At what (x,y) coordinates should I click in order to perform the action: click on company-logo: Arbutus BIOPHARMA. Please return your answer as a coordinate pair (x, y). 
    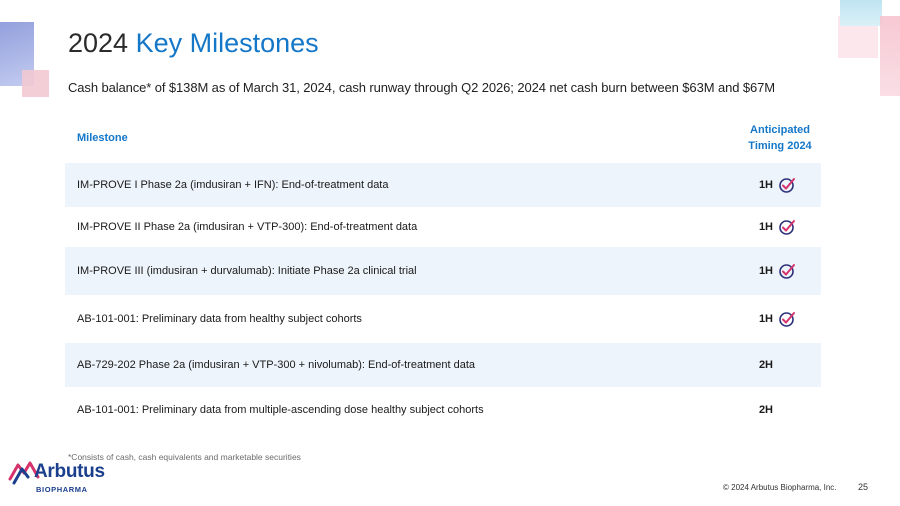
    Looking at the image, I should click on (63, 477).